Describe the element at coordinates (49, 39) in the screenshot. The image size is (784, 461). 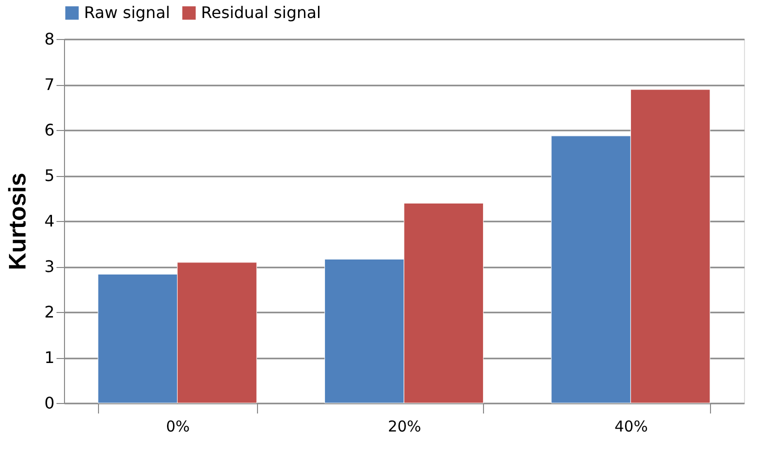
I see `y-tick-label: 8` at that location.